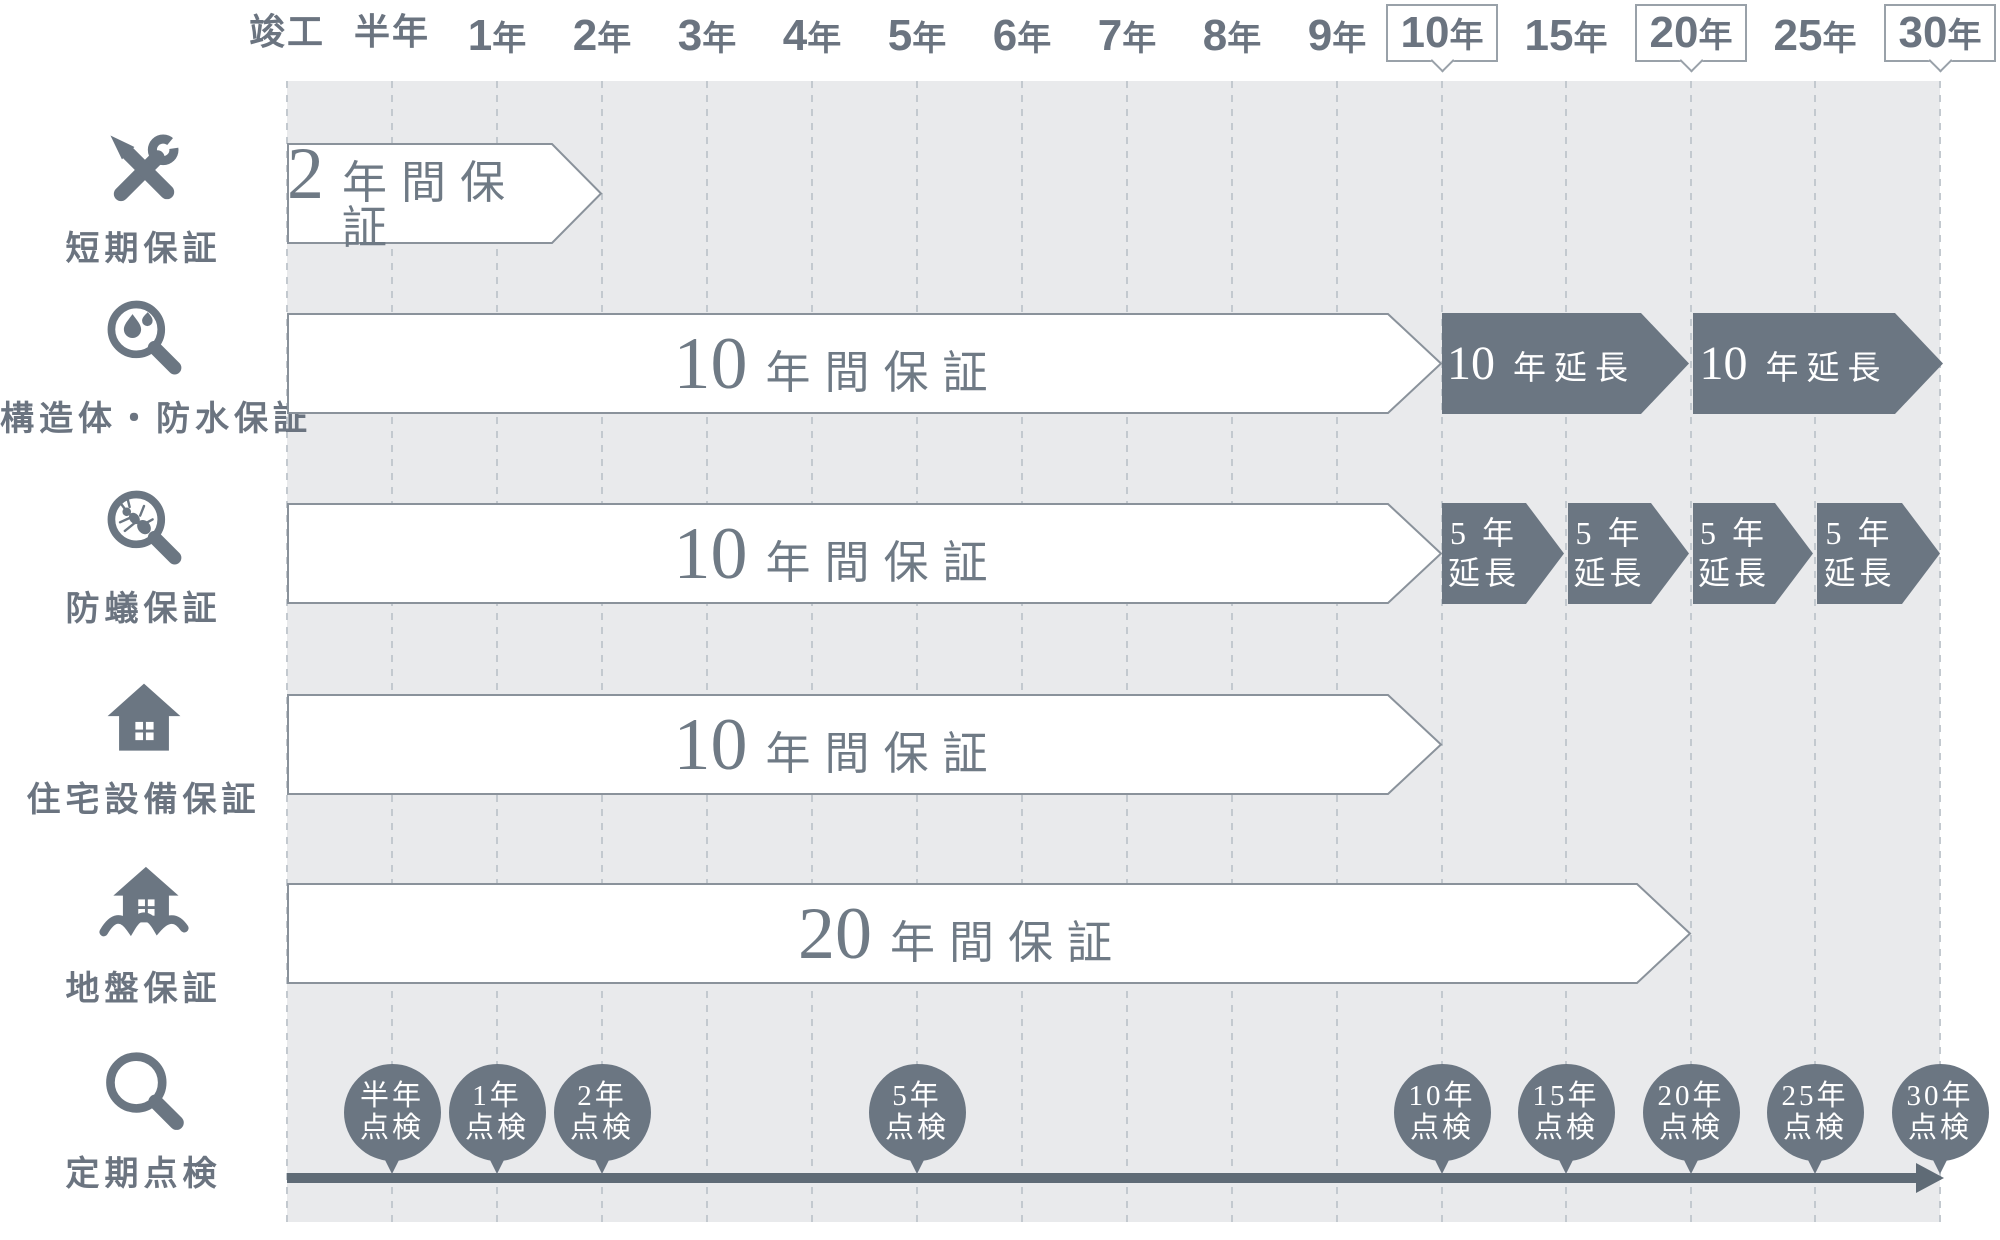 This screenshot has width=2000, height=1240. What do you see at coordinates (305, 173) in the screenshot?
I see `bar-text-number: 2` at bounding box center [305, 173].